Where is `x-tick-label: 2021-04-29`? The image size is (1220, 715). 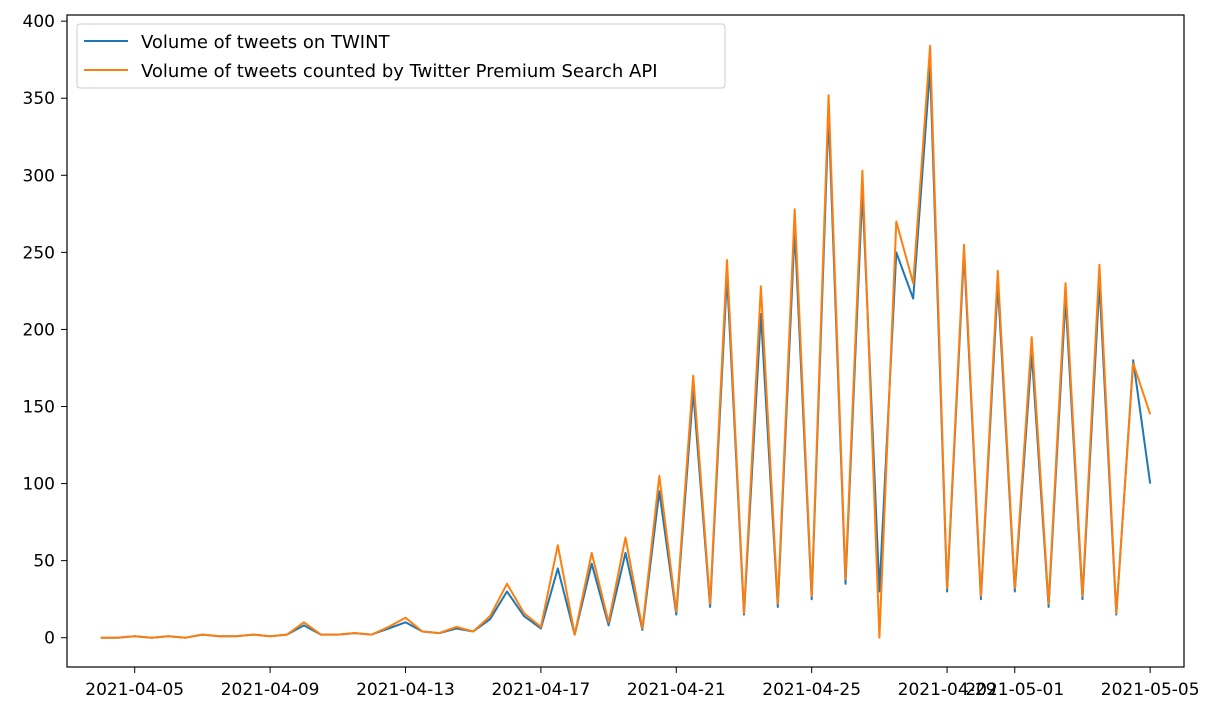
x-tick-label: 2021-04-29 is located at coordinates (947, 690).